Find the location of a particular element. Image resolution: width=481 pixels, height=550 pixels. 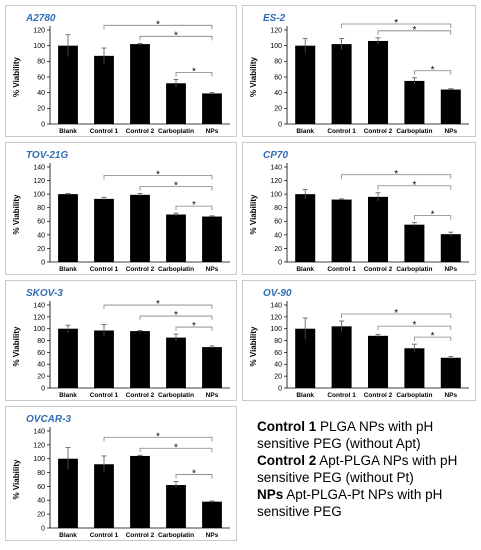

legend-text: Apt-PLGA-Pt NPs with pH sensitive PEG is located at coordinates (350, 503).